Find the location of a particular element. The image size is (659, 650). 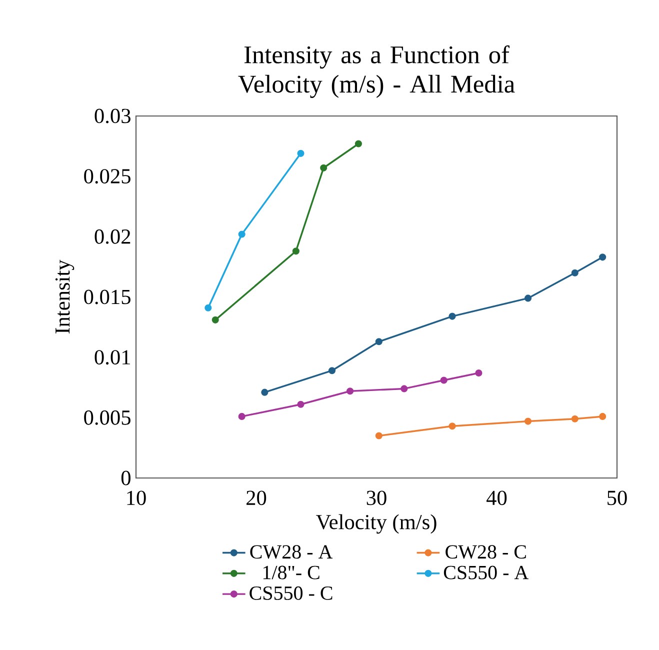

x-axis-title: Velocity (m/s) is located at coordinates (376, 524).